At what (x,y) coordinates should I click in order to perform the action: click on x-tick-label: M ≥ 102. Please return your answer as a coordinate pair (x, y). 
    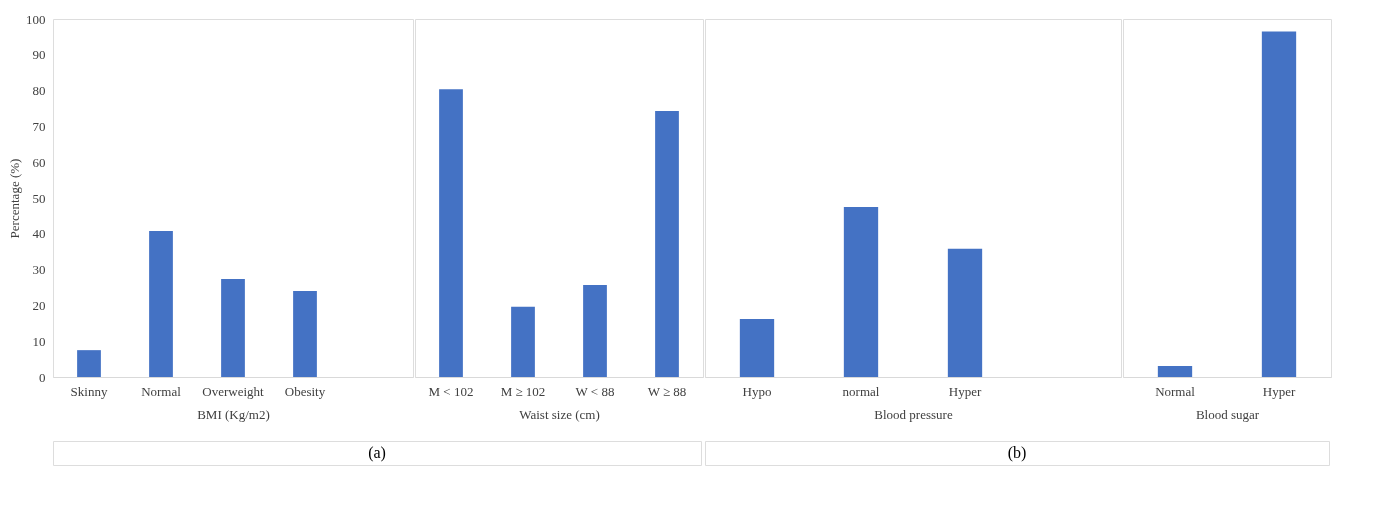
    Looking at the image, I should click on (523, 391).